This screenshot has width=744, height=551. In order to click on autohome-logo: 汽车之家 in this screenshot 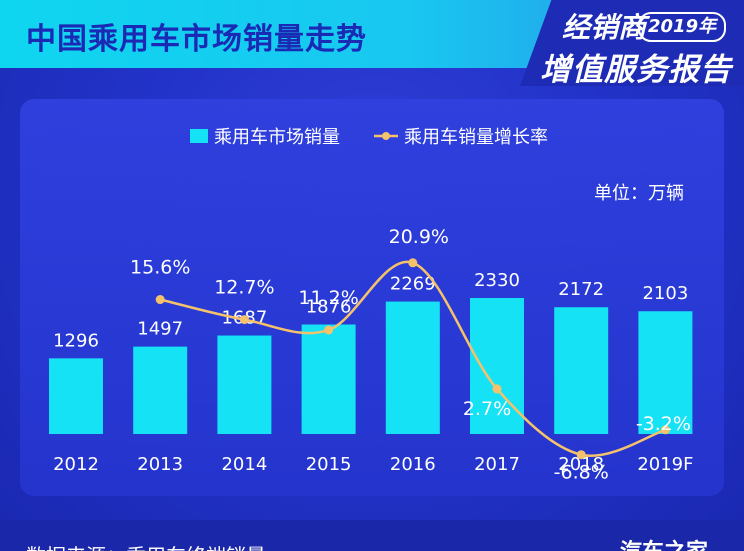, I will do `click(664, 542)`.